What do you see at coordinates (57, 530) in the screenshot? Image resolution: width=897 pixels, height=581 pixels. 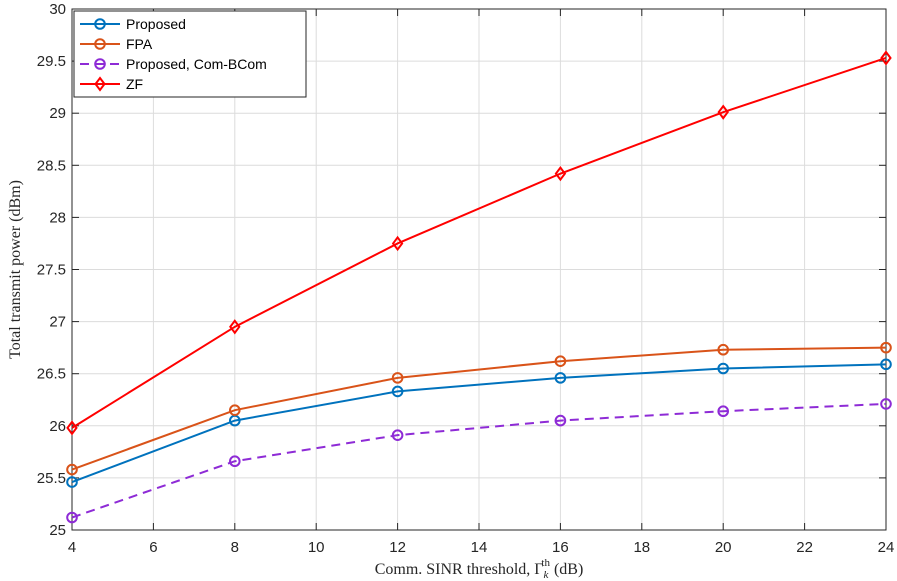 I see `y-tick-label: 25` at bounding box center [57, 530].